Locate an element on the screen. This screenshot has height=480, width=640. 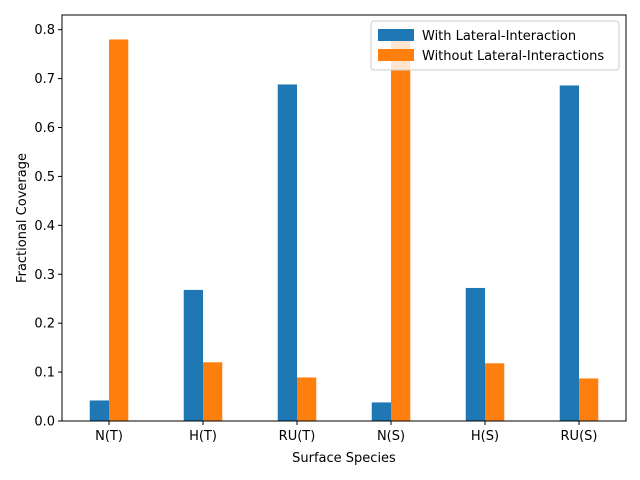
bar-without-ht is located at coordinates (213, 391).